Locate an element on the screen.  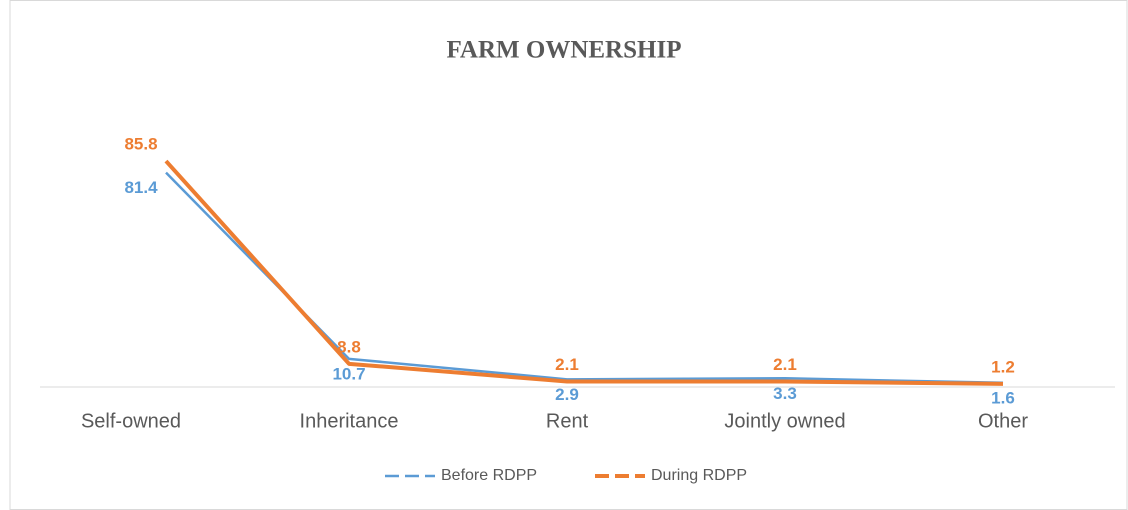
x-tick-label: Jointly owned is located at coordinates (784, 421).